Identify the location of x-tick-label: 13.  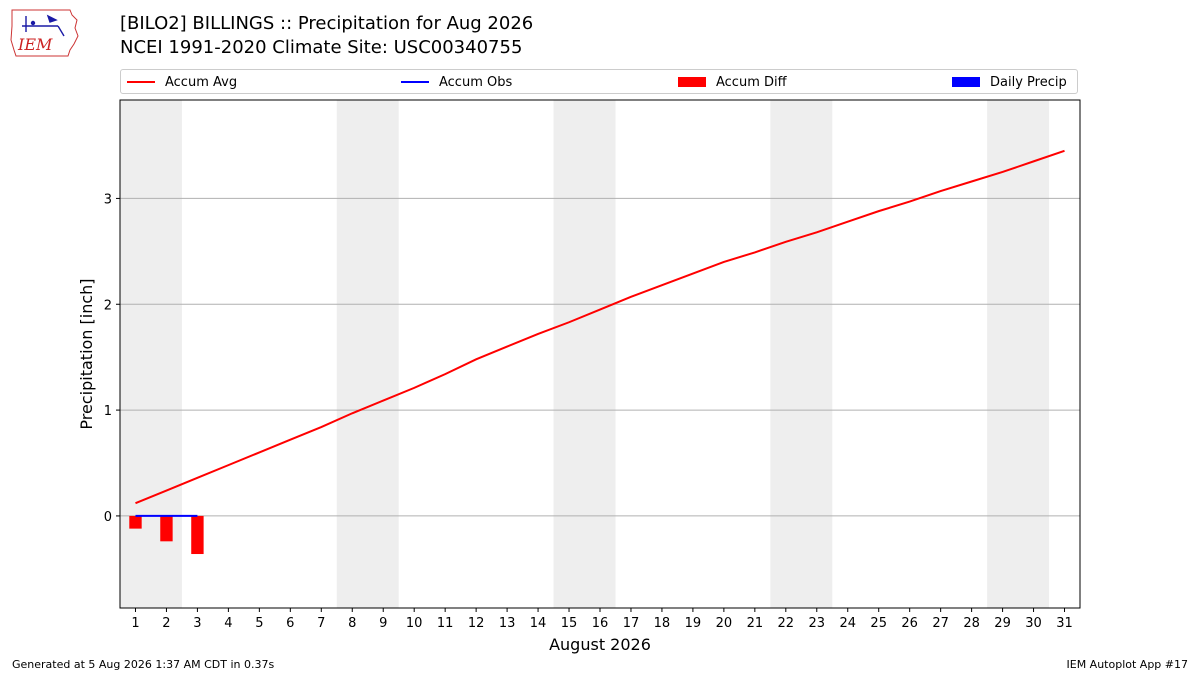
(507, 623).